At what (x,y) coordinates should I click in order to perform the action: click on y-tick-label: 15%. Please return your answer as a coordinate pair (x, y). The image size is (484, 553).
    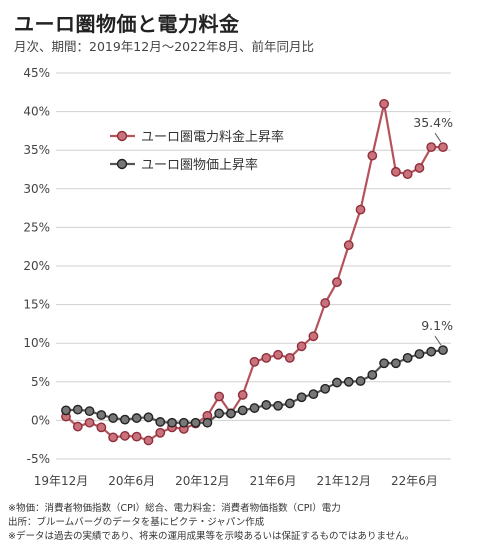
    Looking at the image, I should click on (36, 305).